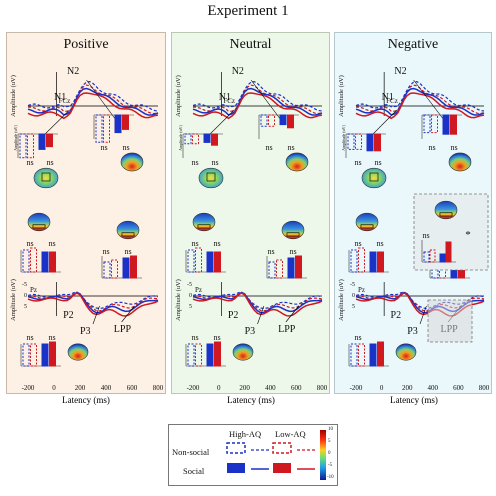 The width and height of the screenshot is (496, 496). I want to click on peak-label-n2: N2, so click(73, 71).